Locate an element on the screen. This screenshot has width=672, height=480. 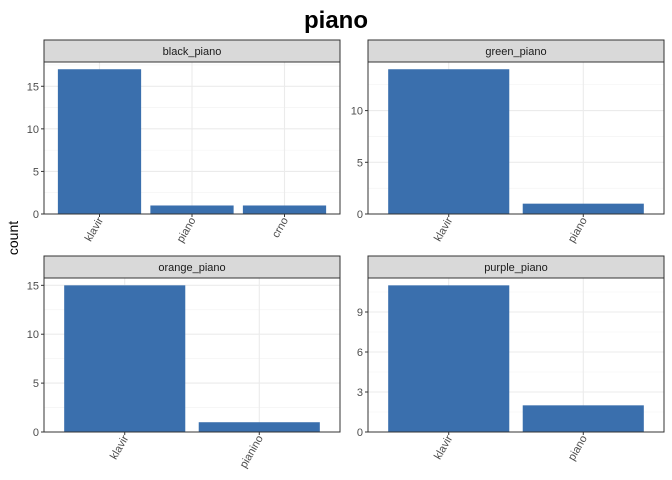
facet-strip-label: black_piano is located at coordinates (192, 52).